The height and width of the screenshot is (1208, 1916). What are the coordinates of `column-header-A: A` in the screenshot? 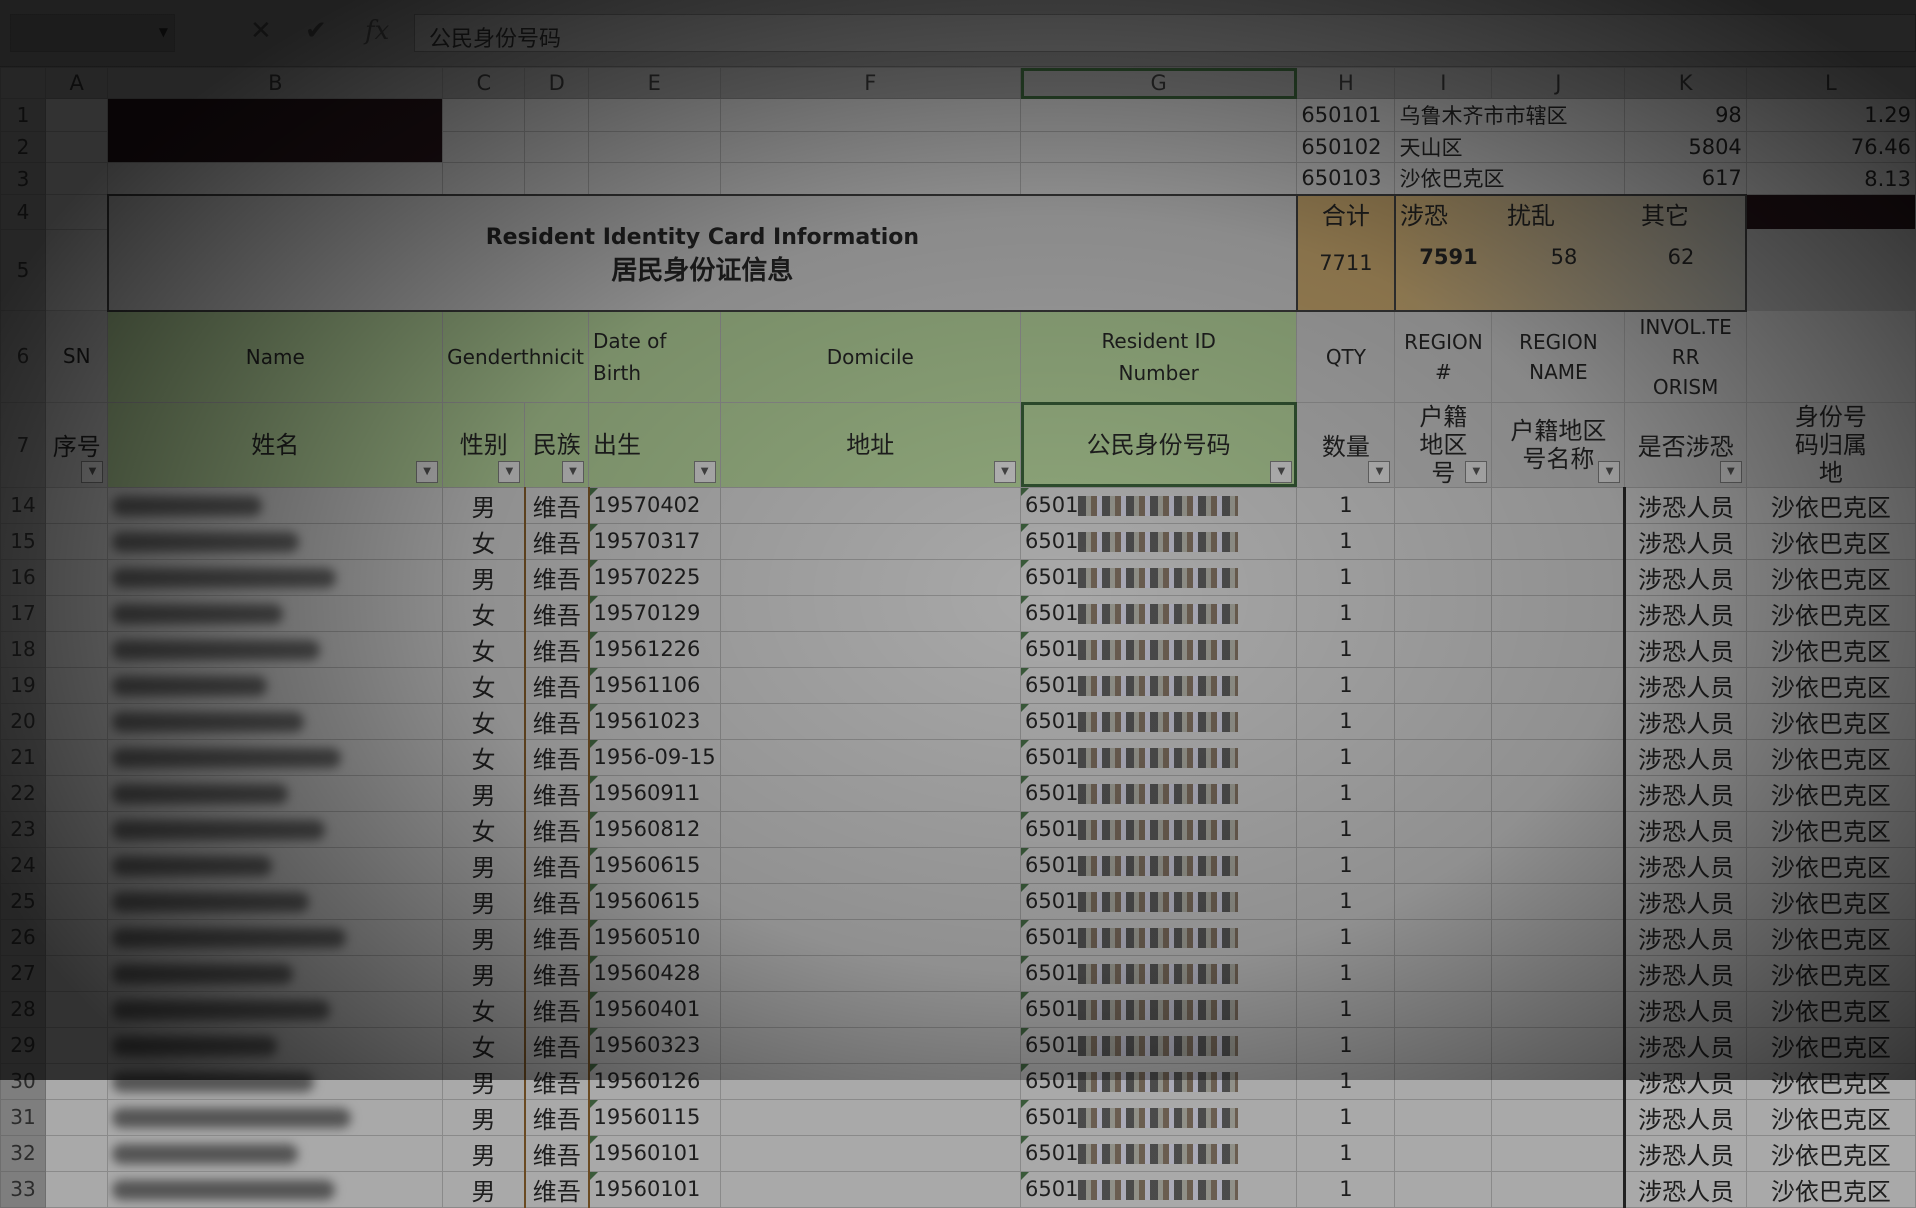 It's located at (76, 83).